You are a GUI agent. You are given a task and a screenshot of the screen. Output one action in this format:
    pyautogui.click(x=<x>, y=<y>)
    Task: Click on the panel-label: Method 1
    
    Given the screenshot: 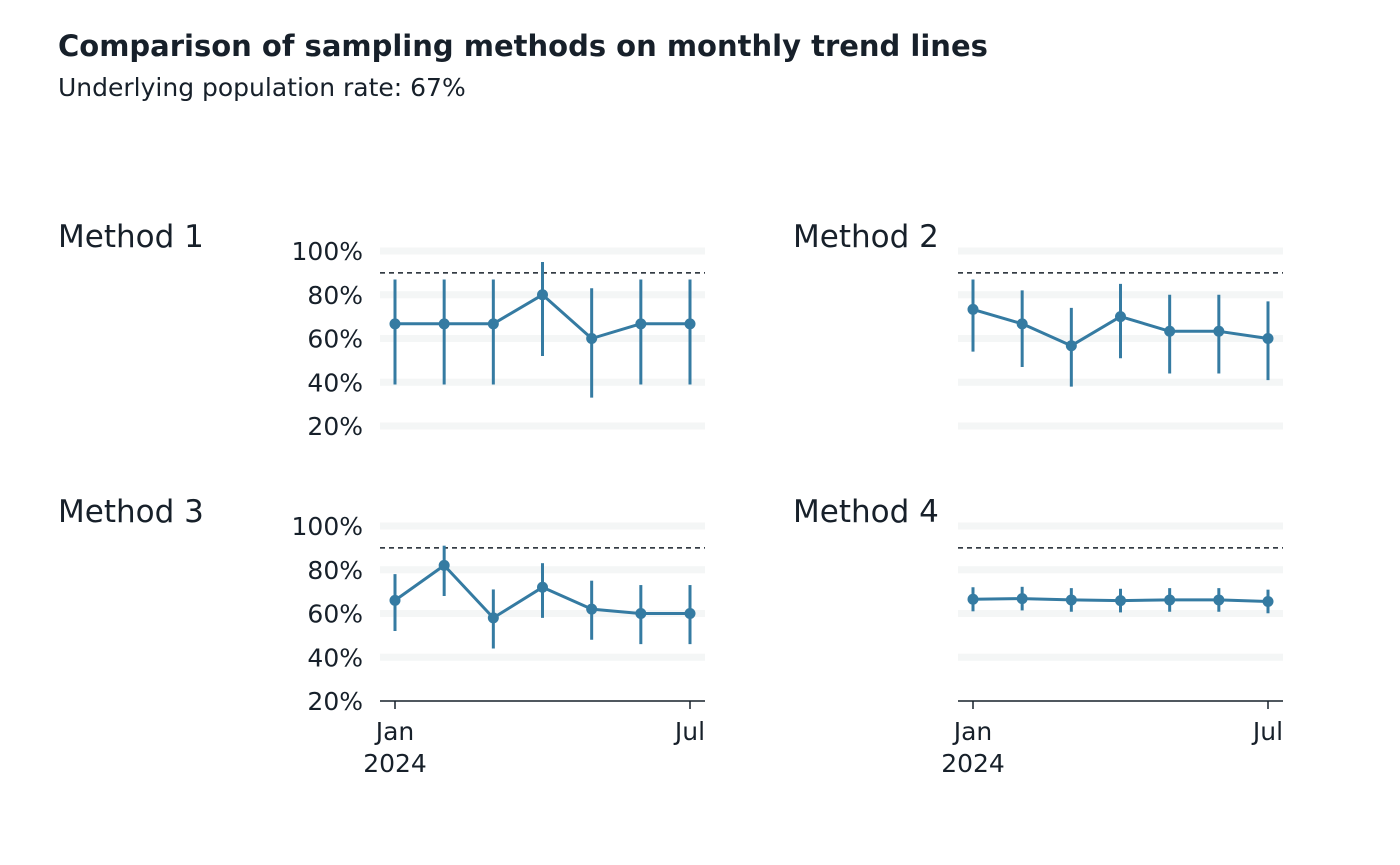 What is the action you would take?
    pyautogui.click(x=131, y=237)
    